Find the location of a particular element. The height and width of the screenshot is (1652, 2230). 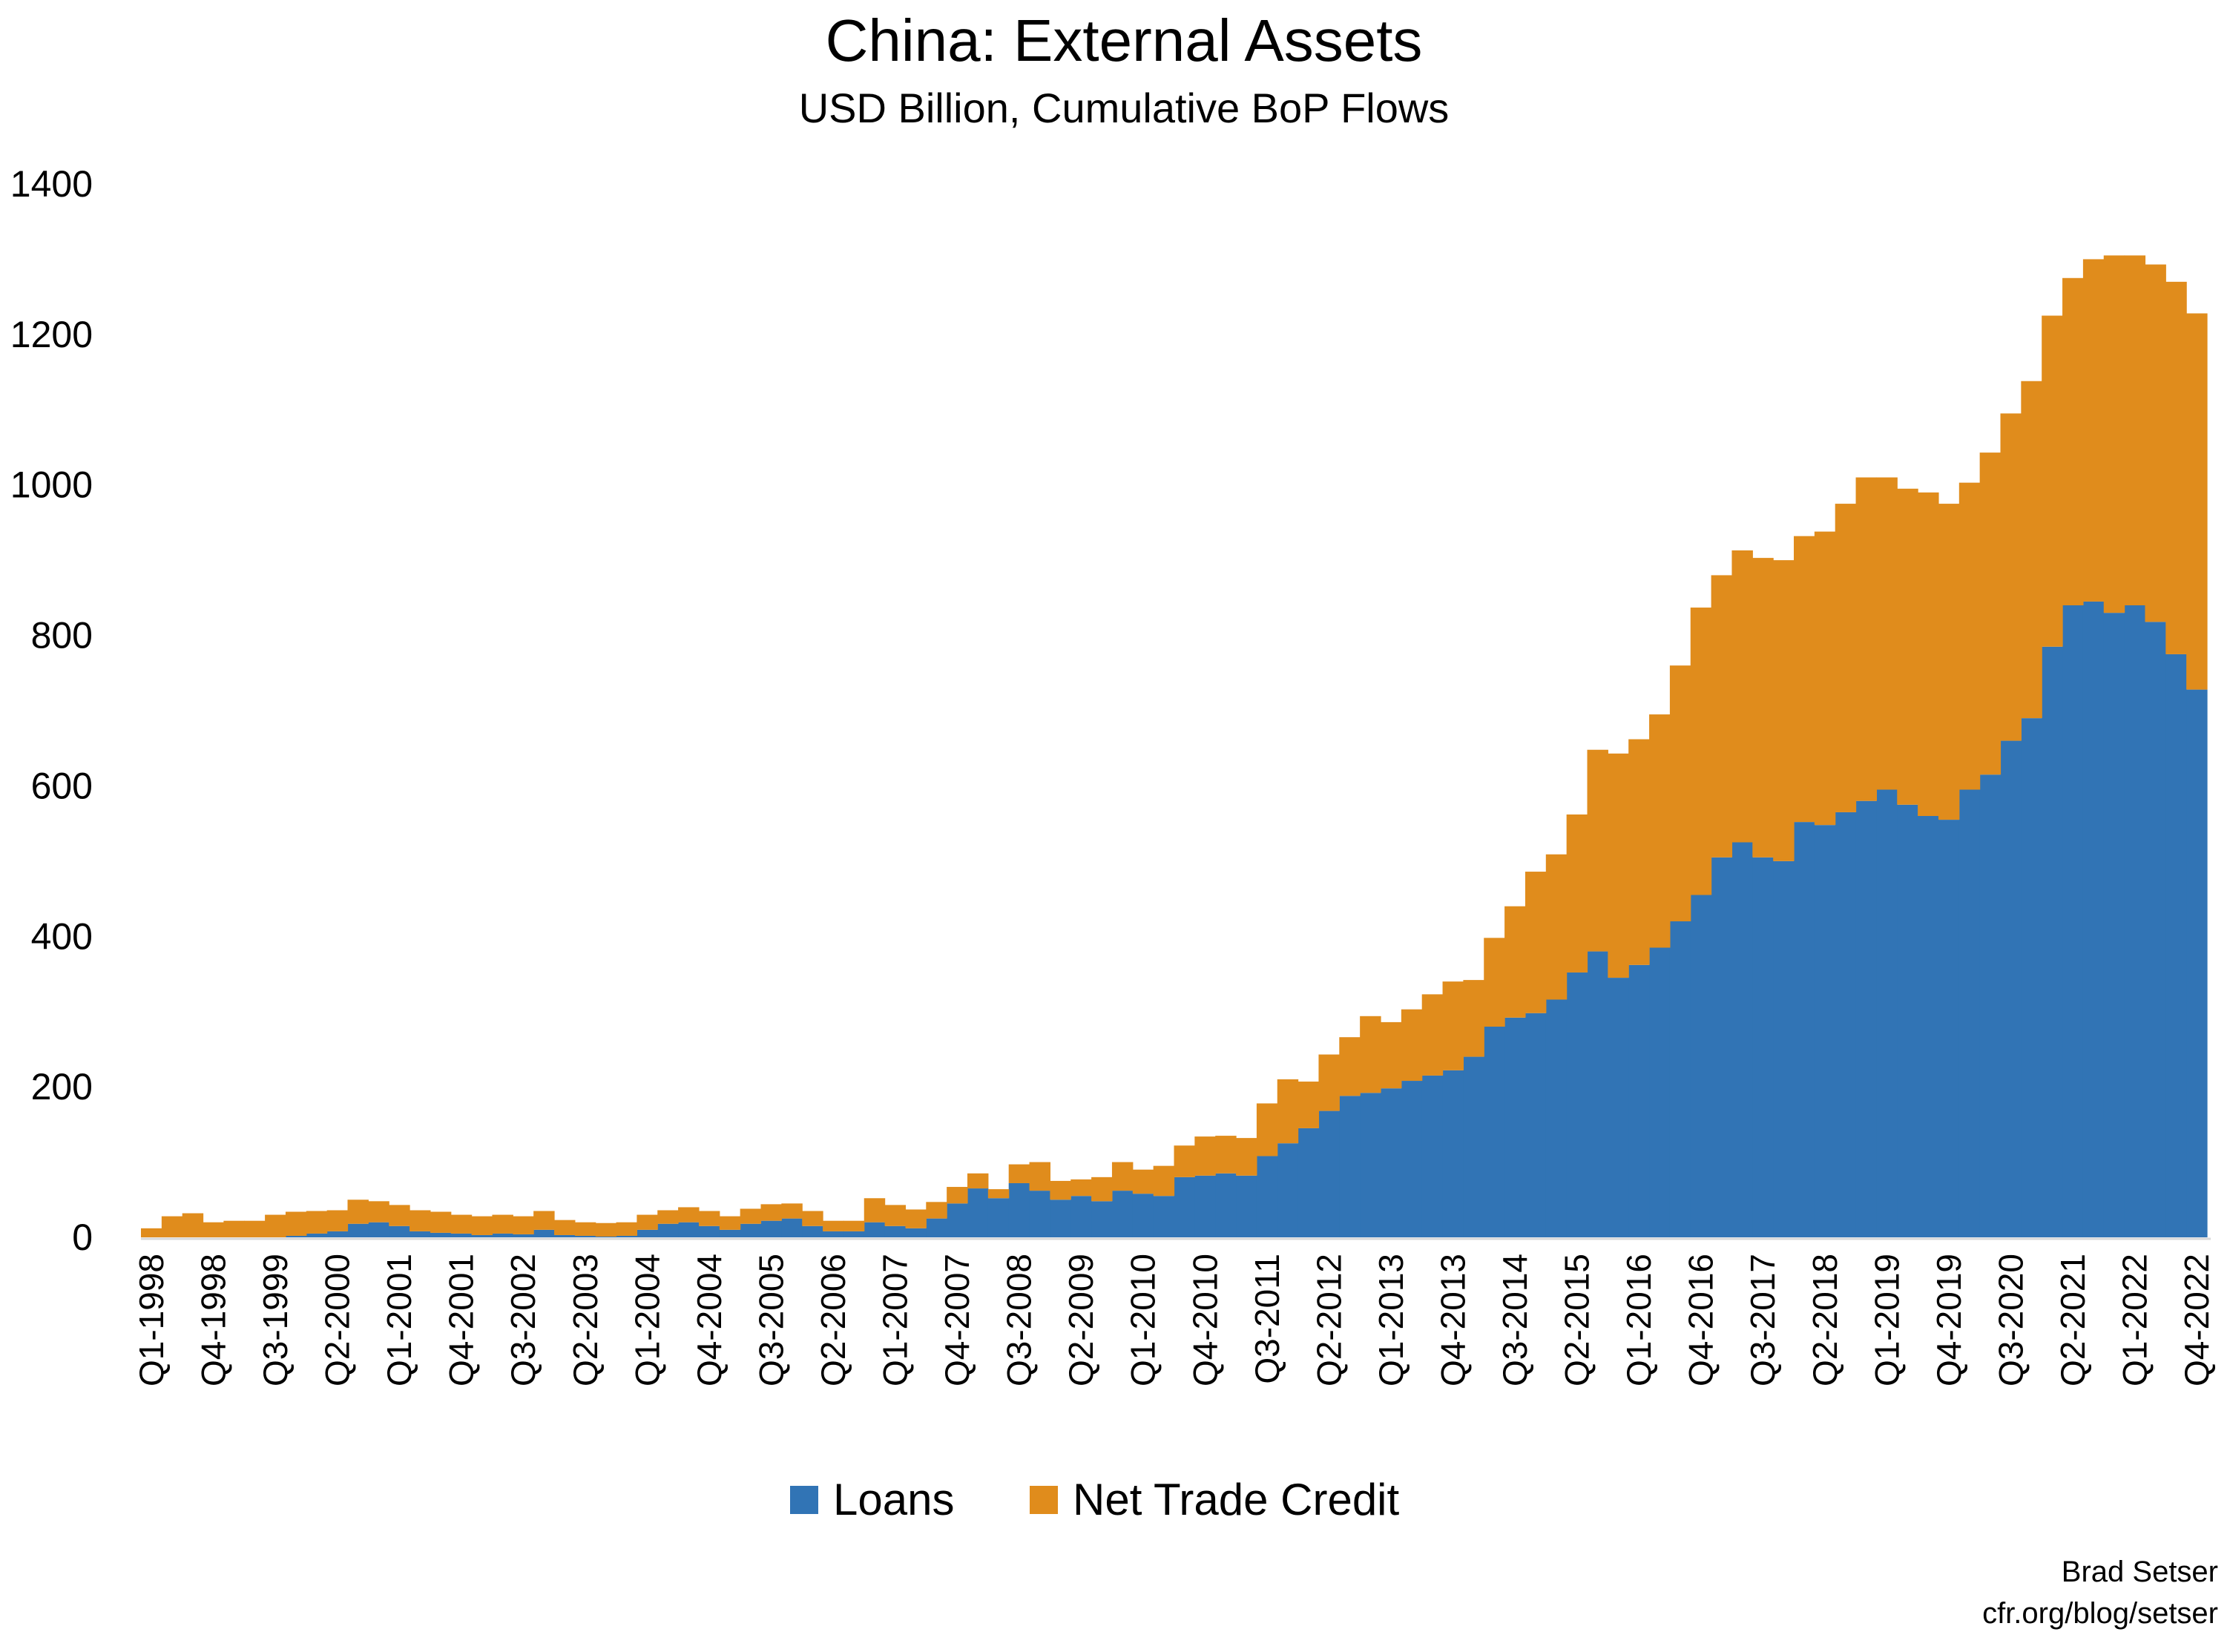

bar-Q1-2005 is located at coordinates (730, 1223).